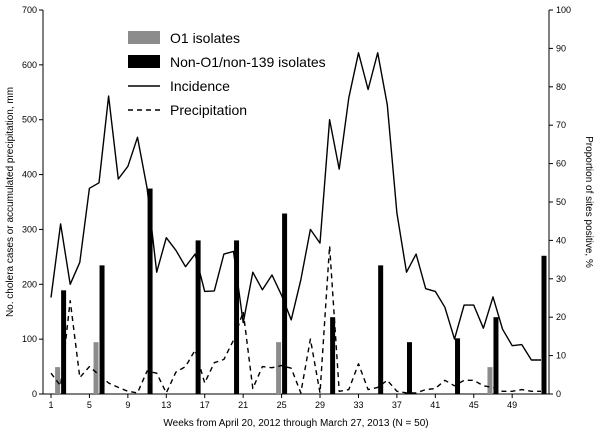 This screenshot has width=600, height=436. I want to click on legend-swatch-non-o1, so click(144, 61).